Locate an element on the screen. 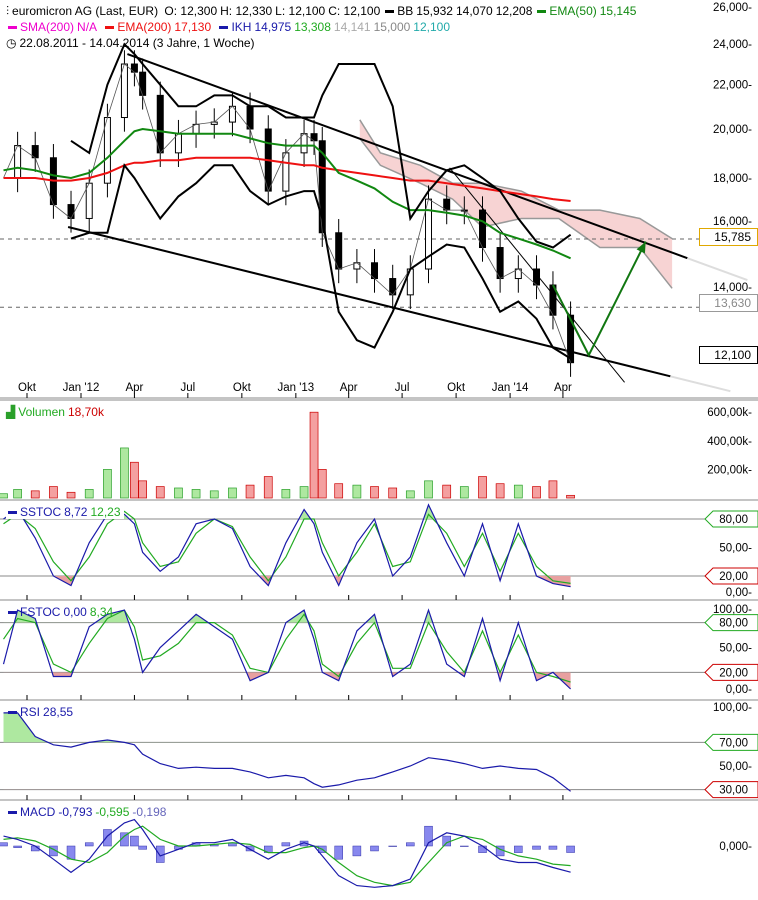 This screenshot has width=758, height=900. fstoc-tag-label: 80,00 is located at coordinates (733, 624).